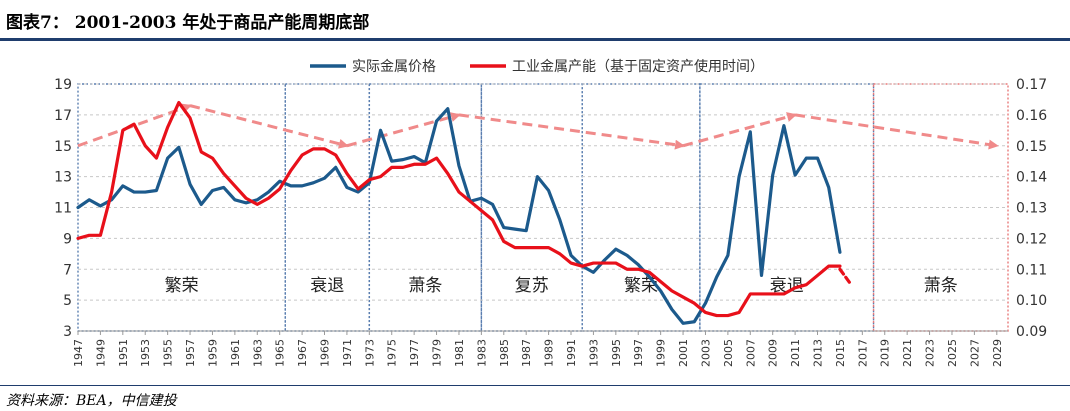 This screenshot has width=1070, height=411. What do you see at coordinates (182, 286) in the screenshot?
I see `phase-label-0: 繁荣` at bounding box center [182, 286].